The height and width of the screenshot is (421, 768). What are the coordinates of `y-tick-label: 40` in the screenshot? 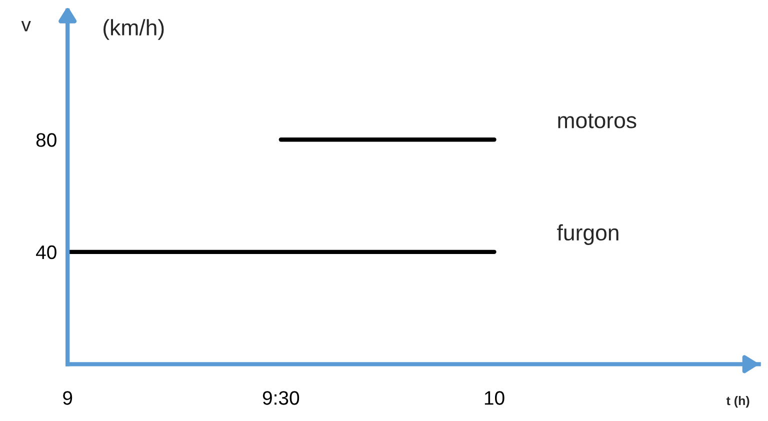 It's located at (46, 252).